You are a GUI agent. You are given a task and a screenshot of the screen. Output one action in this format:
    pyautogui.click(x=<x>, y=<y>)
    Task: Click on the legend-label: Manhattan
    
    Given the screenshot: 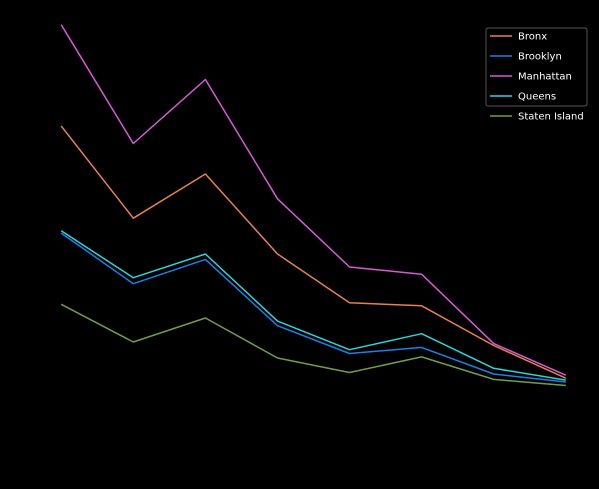 What is the action you would take?
    pyautogui.click(x=545, y=77)
    